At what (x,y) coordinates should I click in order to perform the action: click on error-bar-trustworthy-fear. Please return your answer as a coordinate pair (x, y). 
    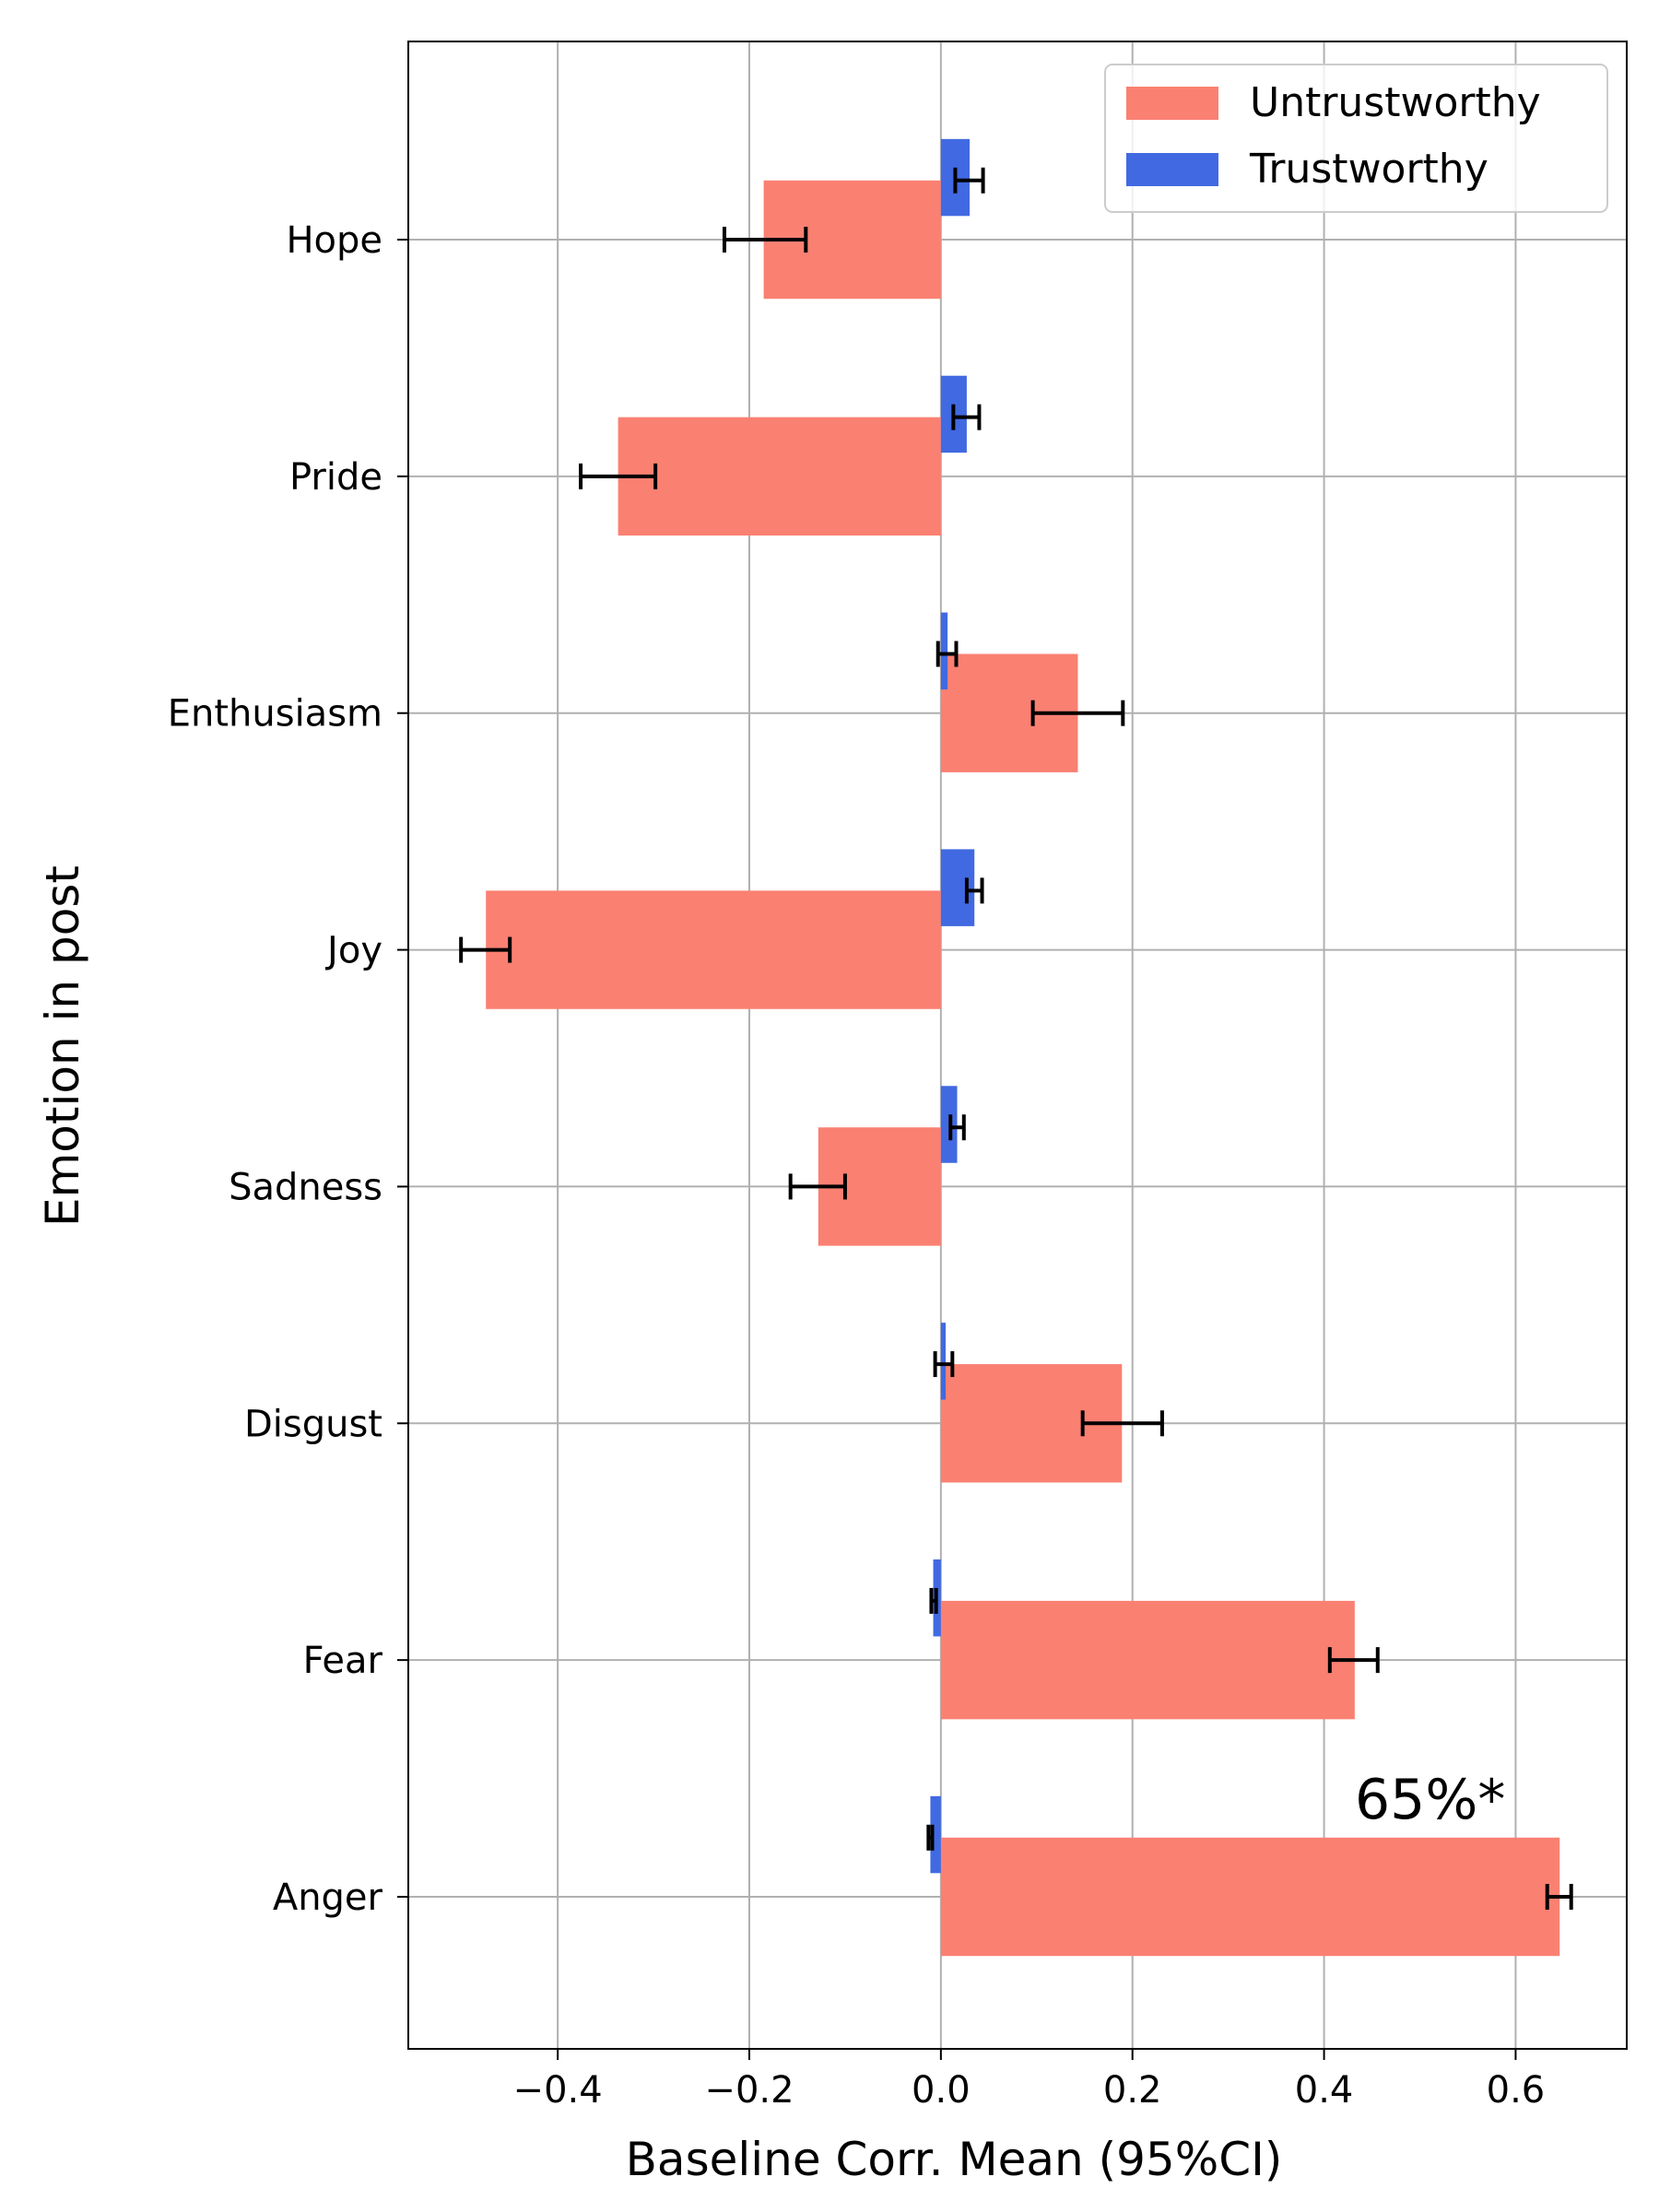
    Looking at the image, I should click on (933, 1600).